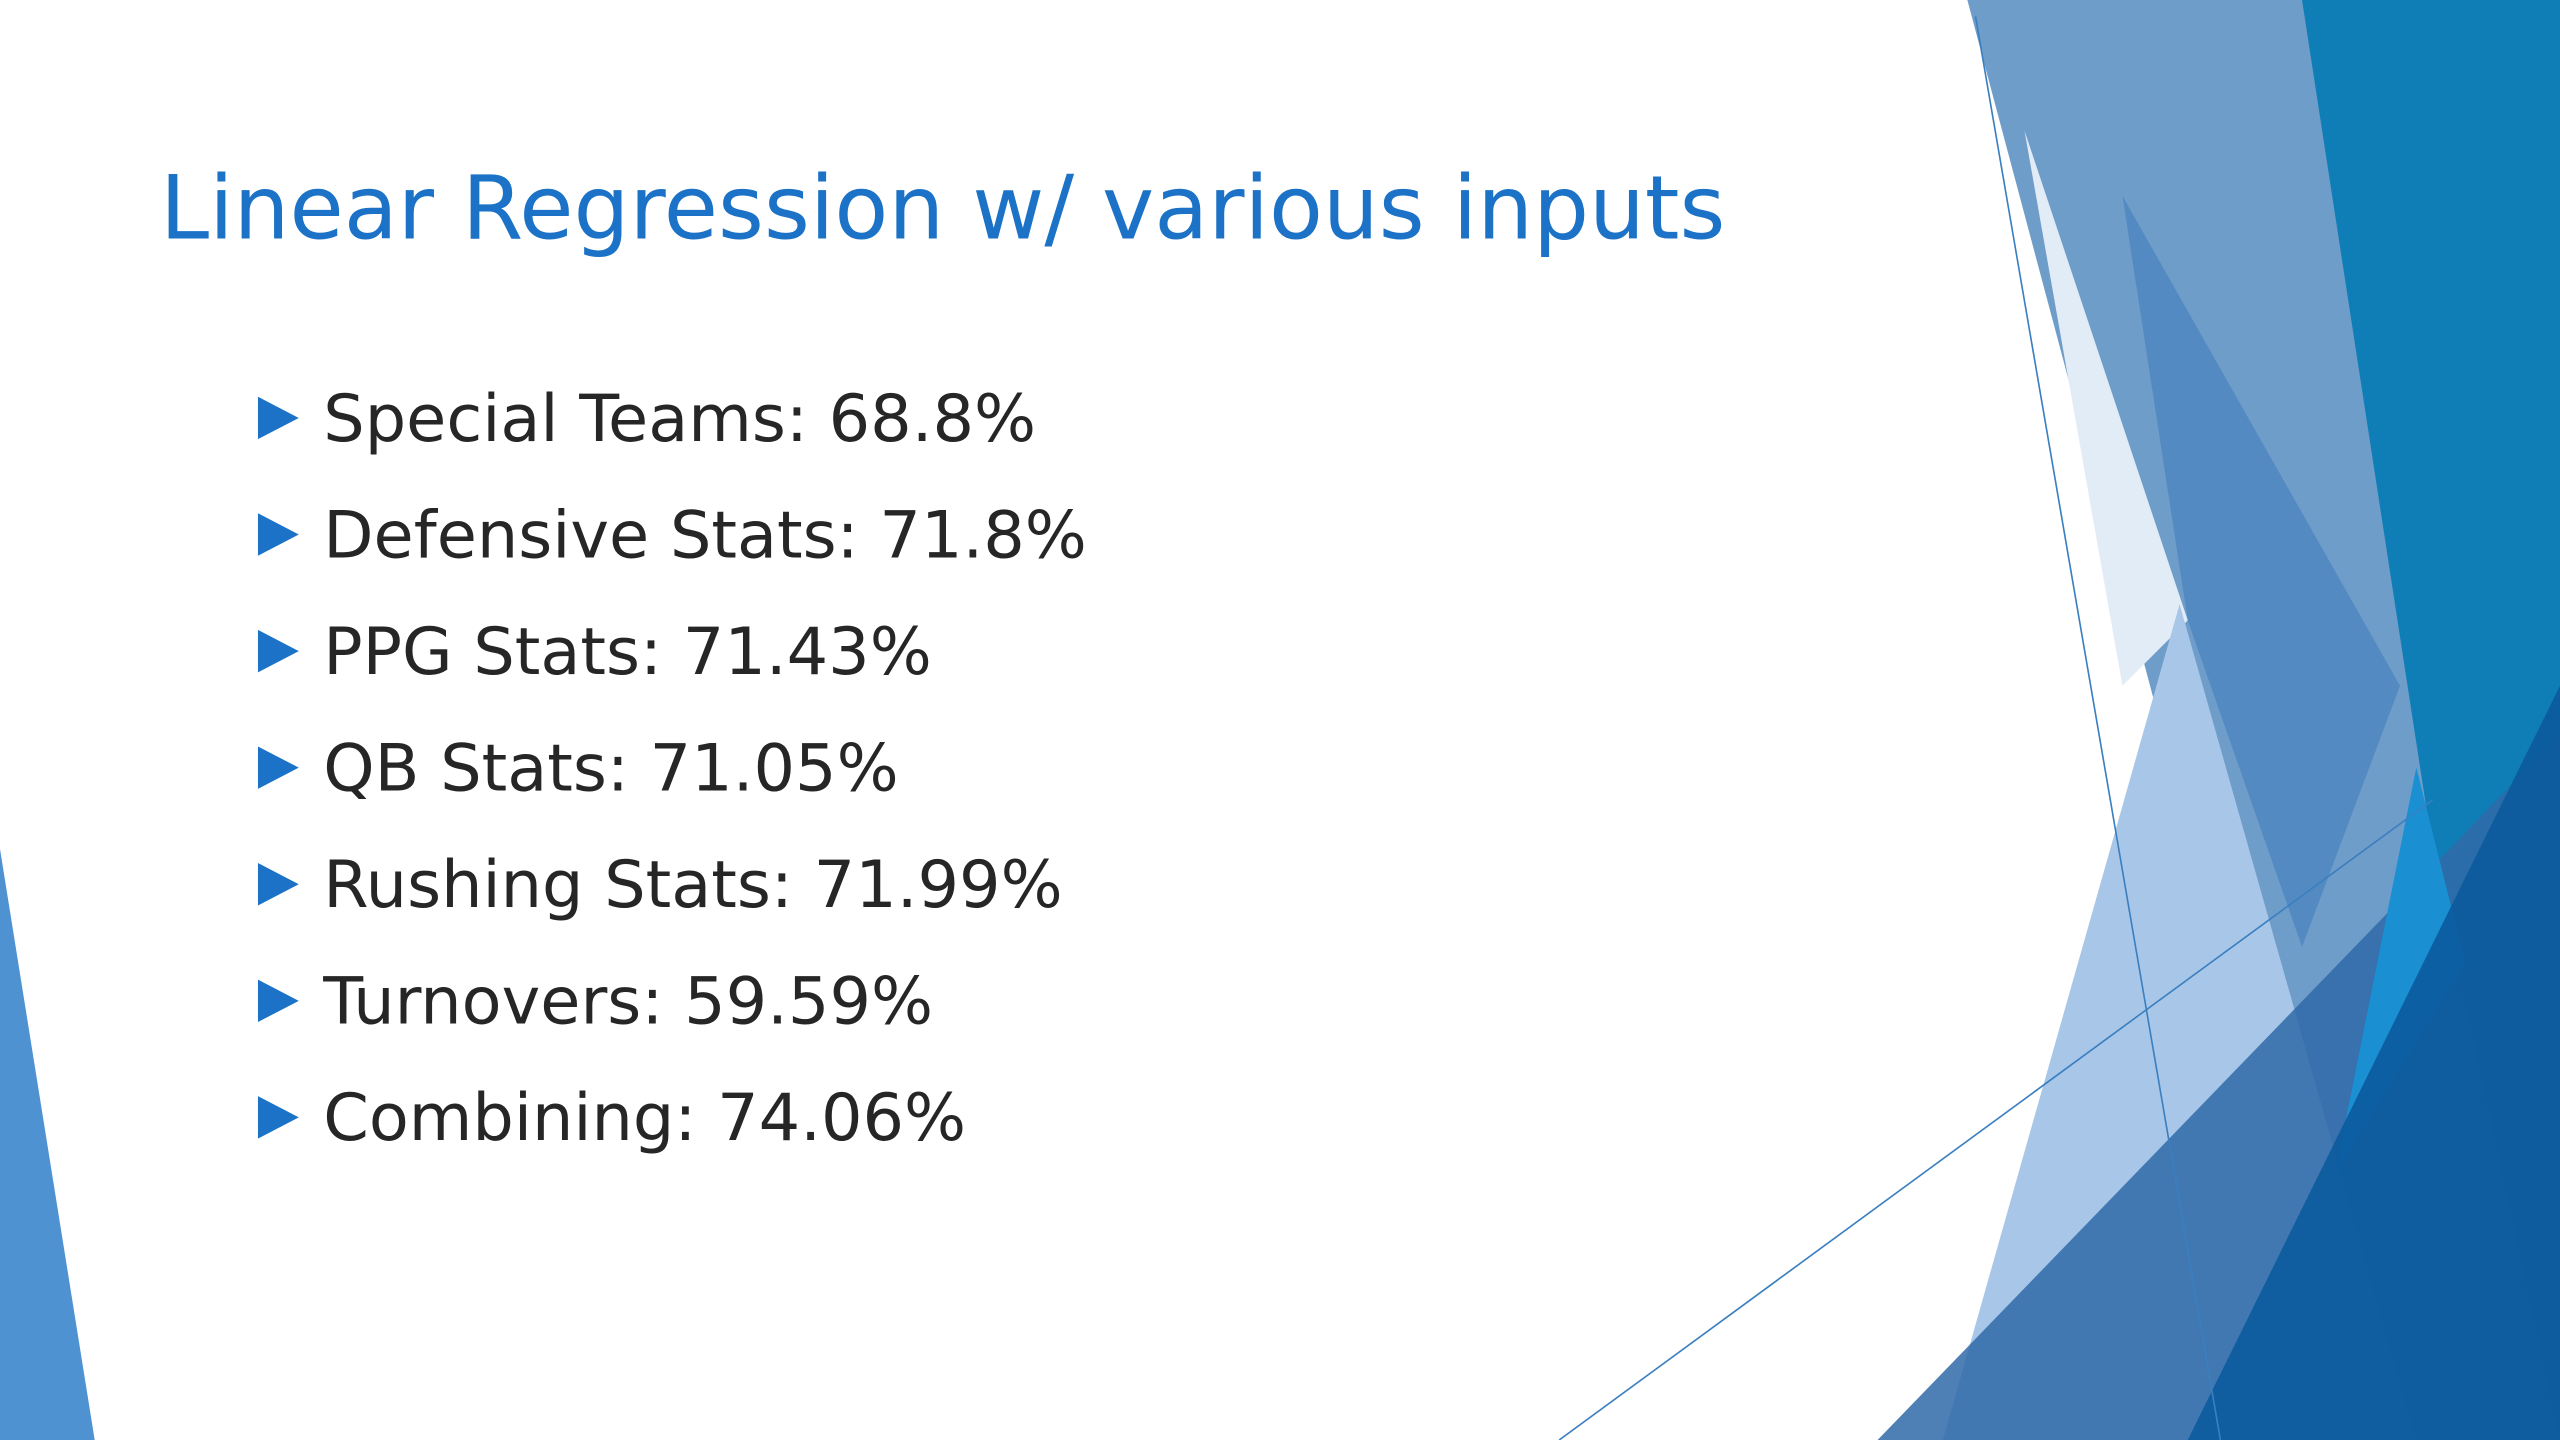 The height and width of the screenshot is (1440, 2560). I want to click on slide-title: Linear Regression w/ various inputs, so click(942, 207).